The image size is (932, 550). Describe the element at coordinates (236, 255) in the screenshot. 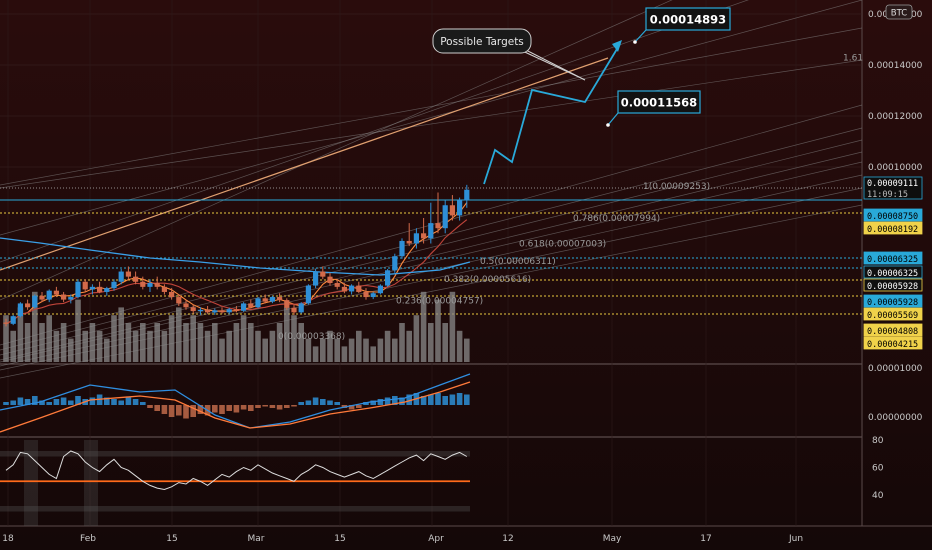

I see `candles-layer` at that location.